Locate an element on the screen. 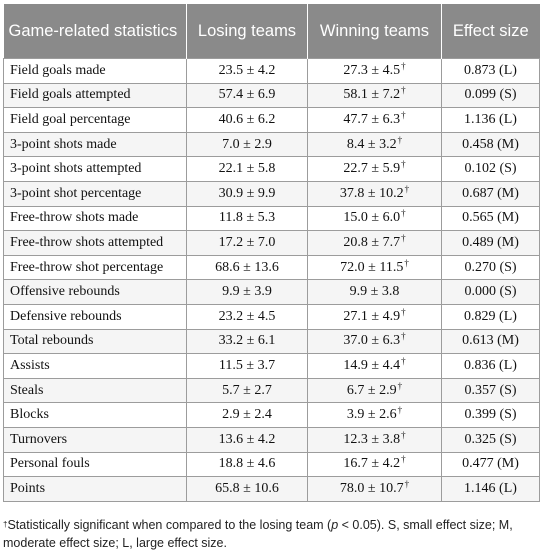 Image resolution: width=542 pixels, height=557 pixels. footnote-p: p is located at coordinates (335, 525).